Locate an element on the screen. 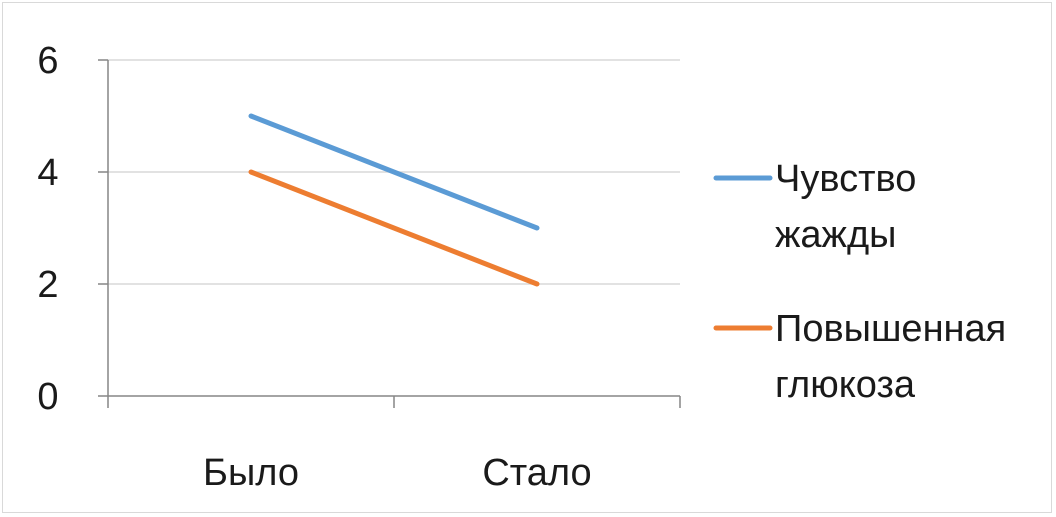  legend-entry-0: Чувство жажды is located at coordinates (814, 207).